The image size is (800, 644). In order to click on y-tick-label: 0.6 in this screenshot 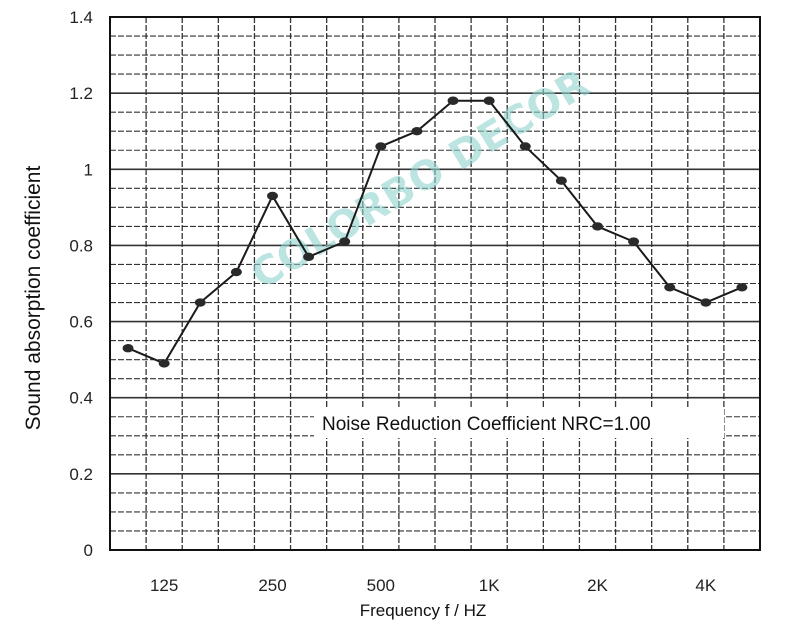, I will do `click(81, 322)`.